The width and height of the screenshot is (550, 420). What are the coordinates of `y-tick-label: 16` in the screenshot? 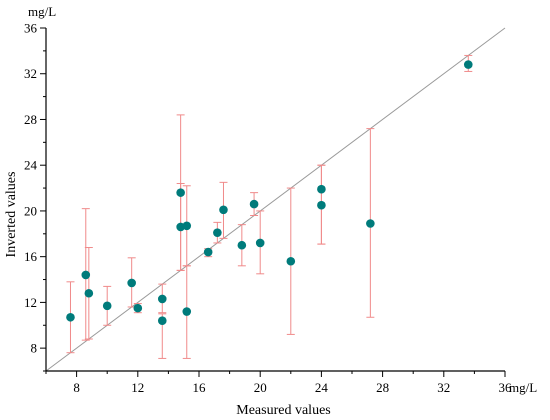 It's located at (31, 256).